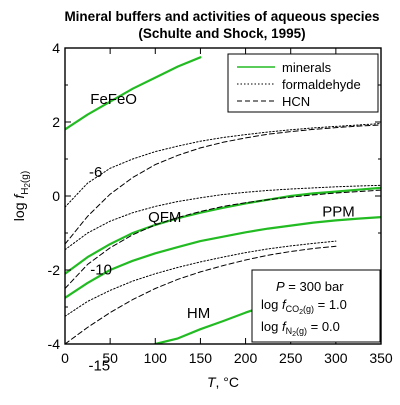 The height and width of the screenshot is (405, 400). What do you see at coordinates (280, 286) in the screenshot?
I see `pressure-var: P` at bounding box center [280, 286].